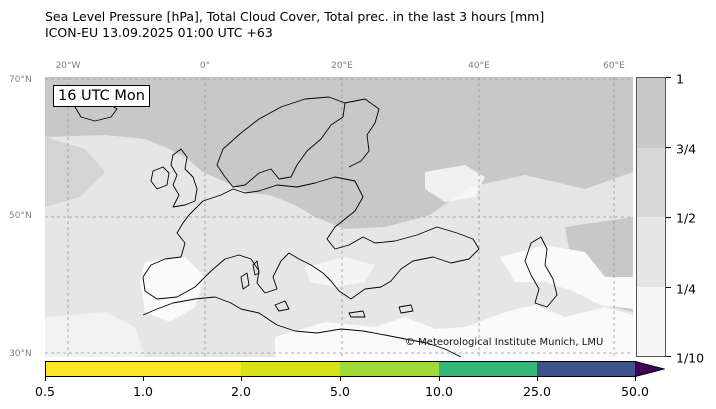 The width and height of the screenshot is (716, 409). I want to click on cloud-tick-1-10: 1/10, so click(690, 358).